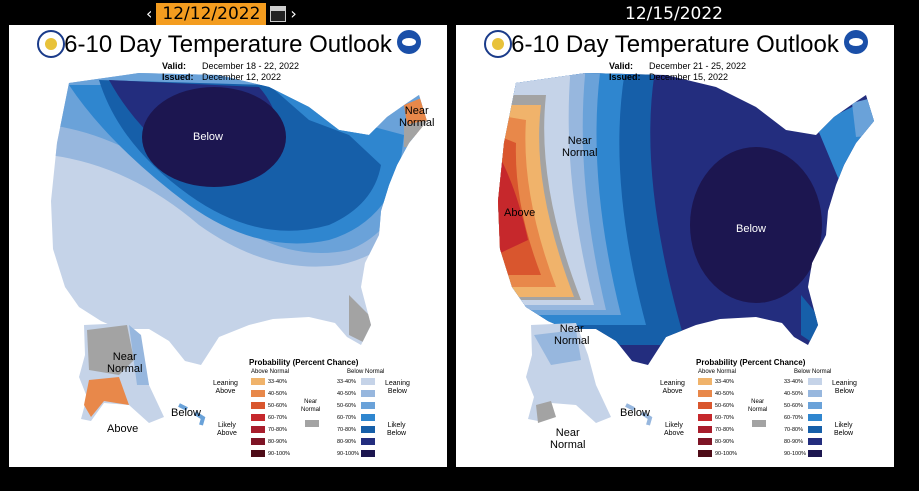 The width and height of the screenshot is (919, 491). What do you see at coordinates (844, 387) in the screenshot?
I see `legend-leaning-below: Leaning Below` at bounding box center [844, 387].